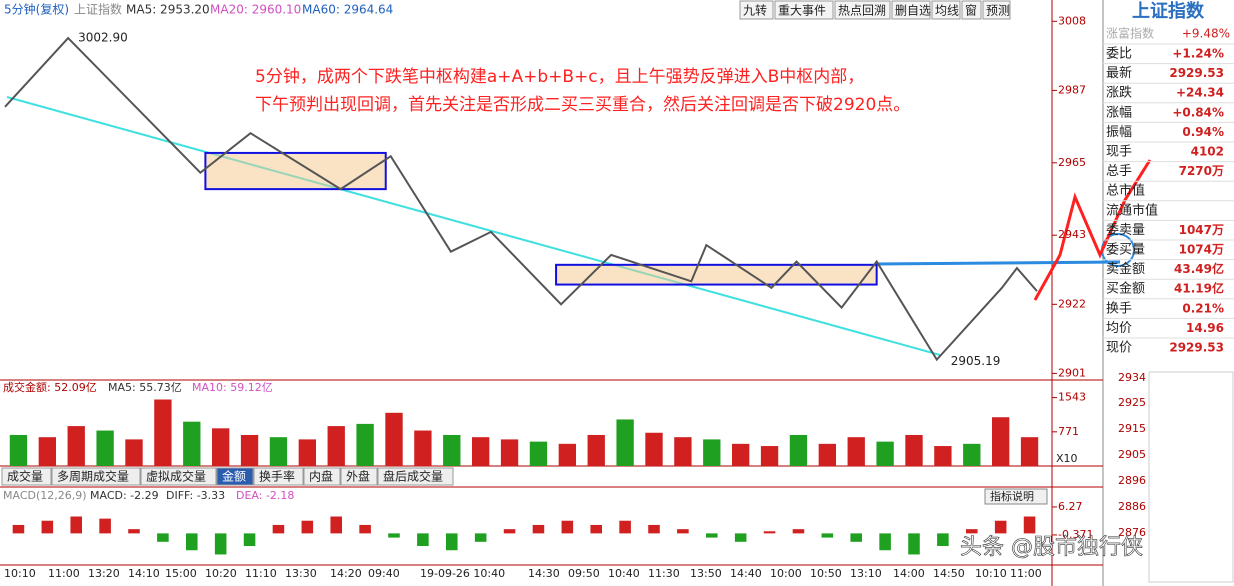 Image resolution: width=1234 pixels, height=586 pixels. Describe the element at coordinates (1119, 73) in the screenshot. I see `side-label: 最新` at that location.